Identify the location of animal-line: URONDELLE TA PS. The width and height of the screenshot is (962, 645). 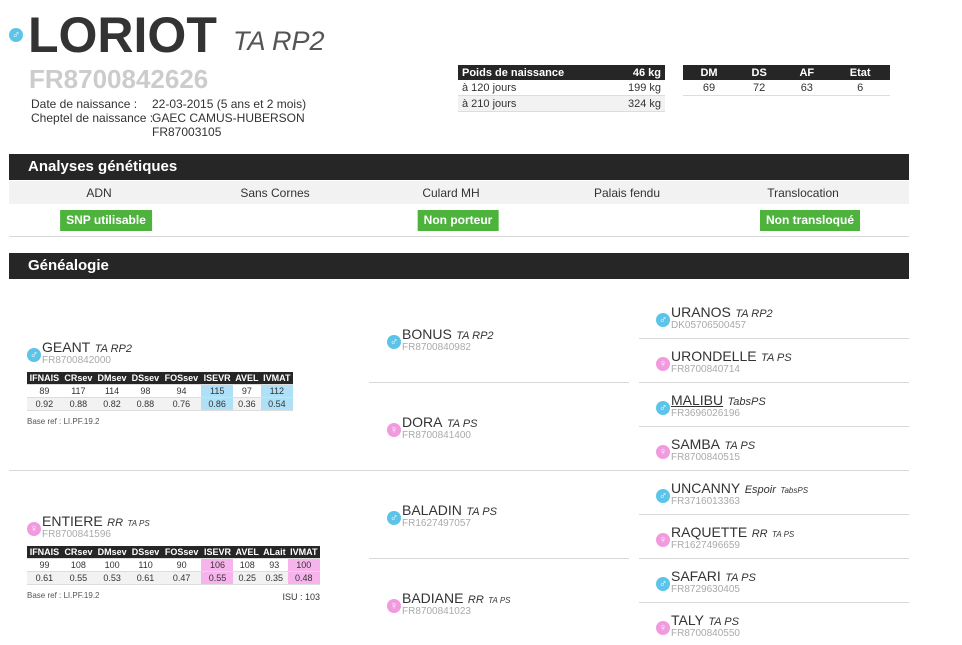
(731, 357).